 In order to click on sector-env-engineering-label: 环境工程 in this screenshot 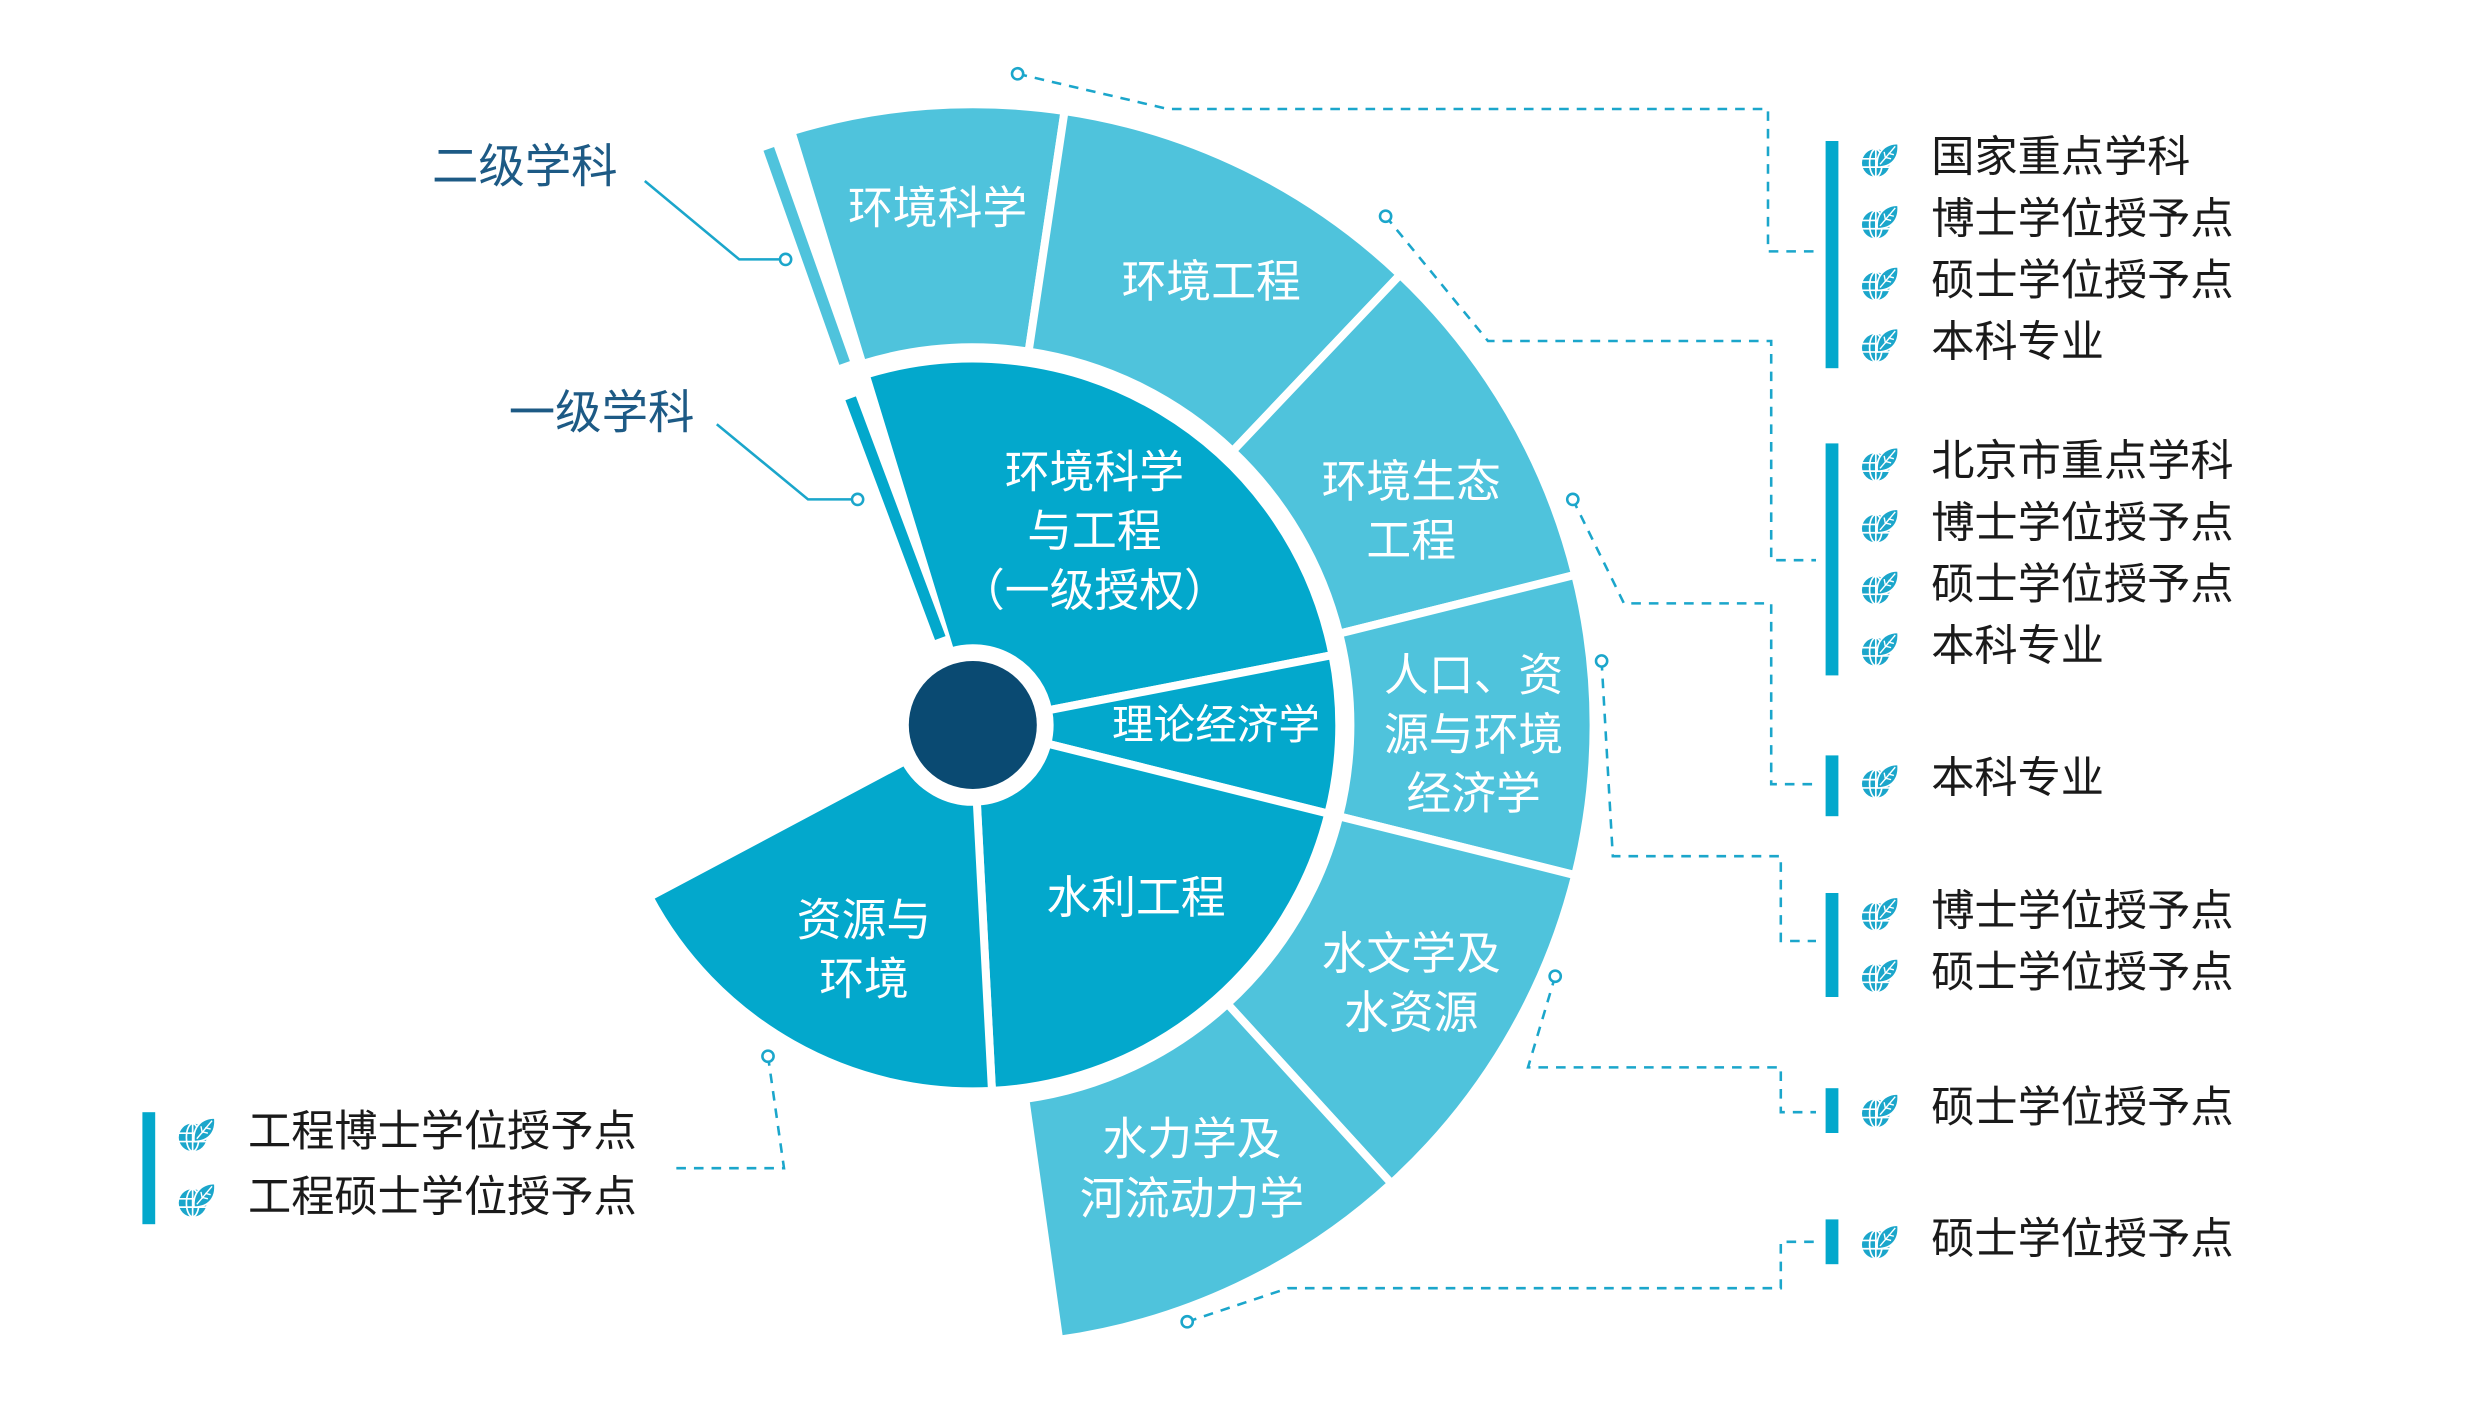, I will do `click(1211, 281)`.